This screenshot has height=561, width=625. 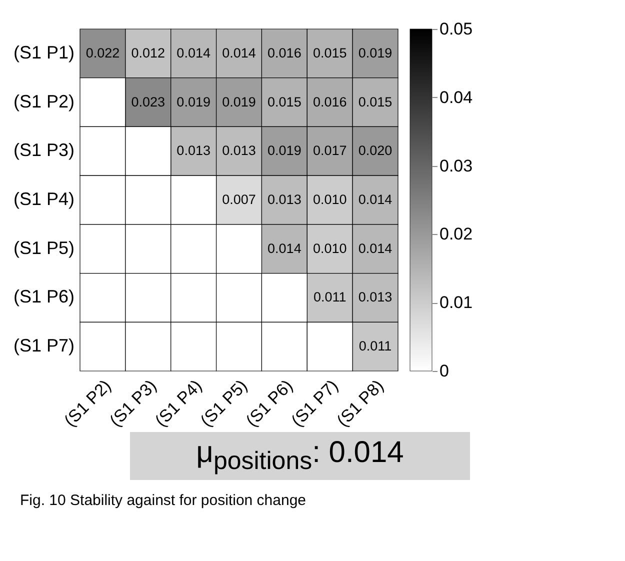 I want to click on y-tick-label: (S1 P5), so click(x=43, y=248).